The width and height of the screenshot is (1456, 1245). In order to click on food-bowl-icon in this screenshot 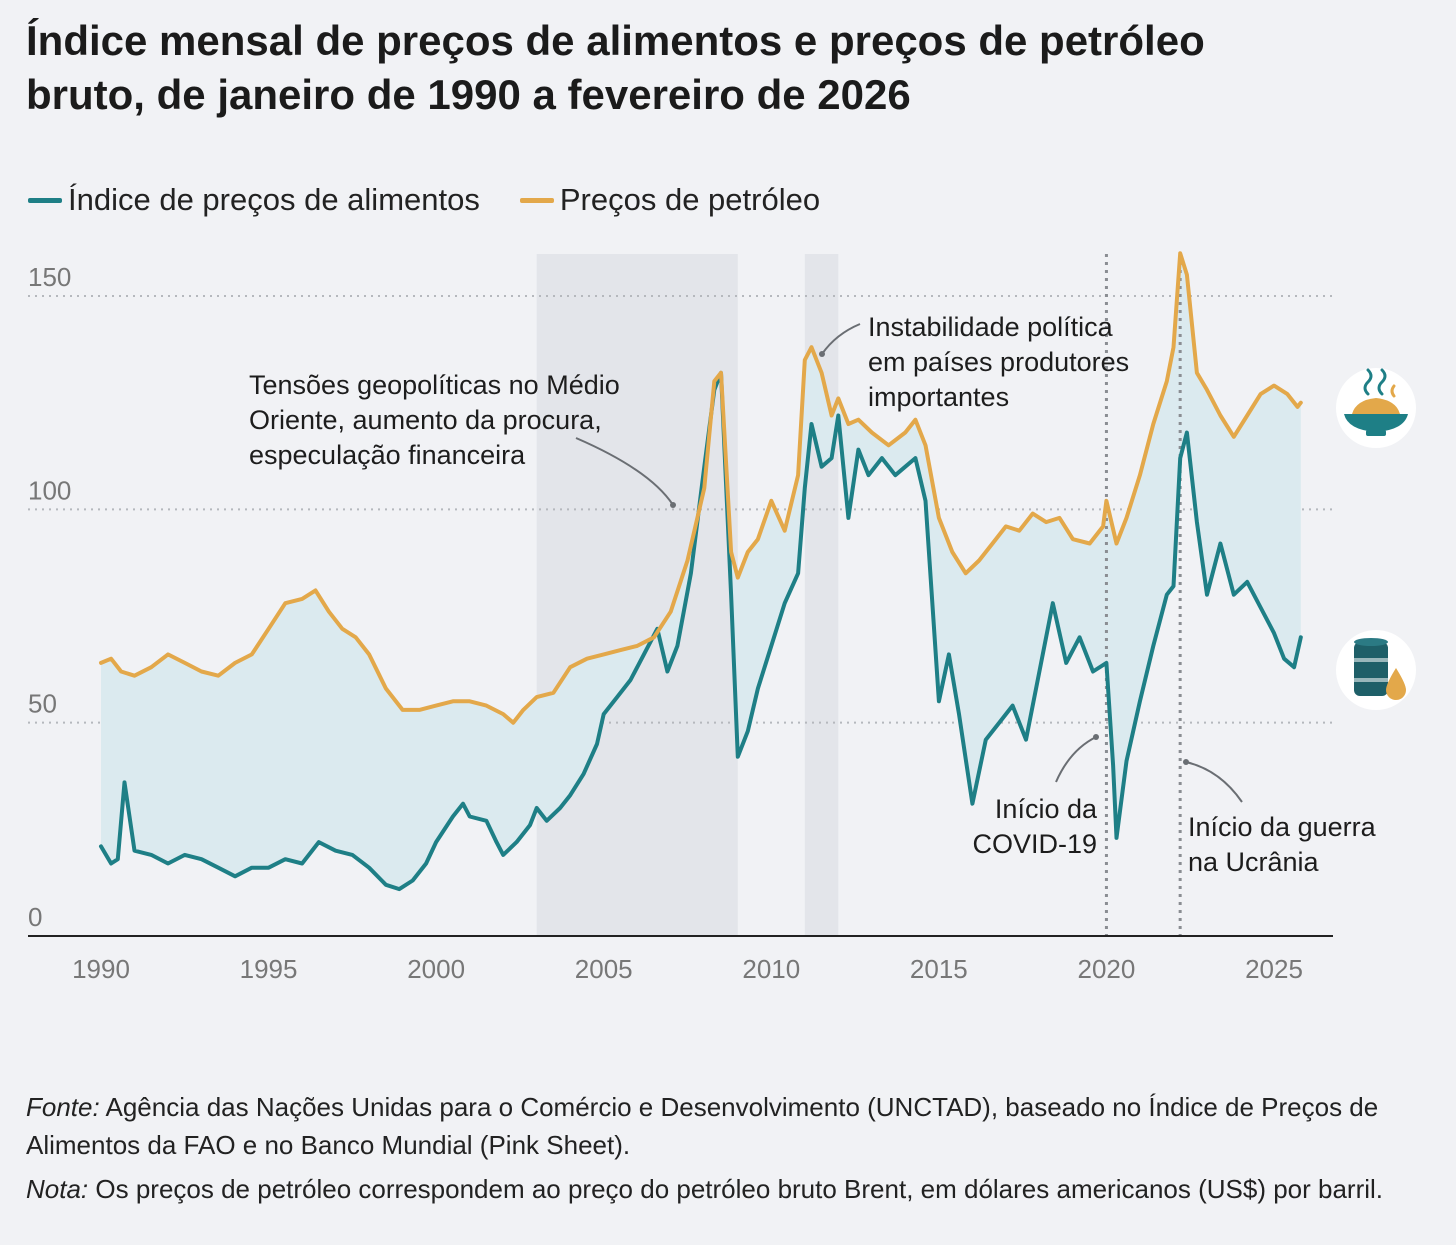, I will do `click(1376, 408)`.